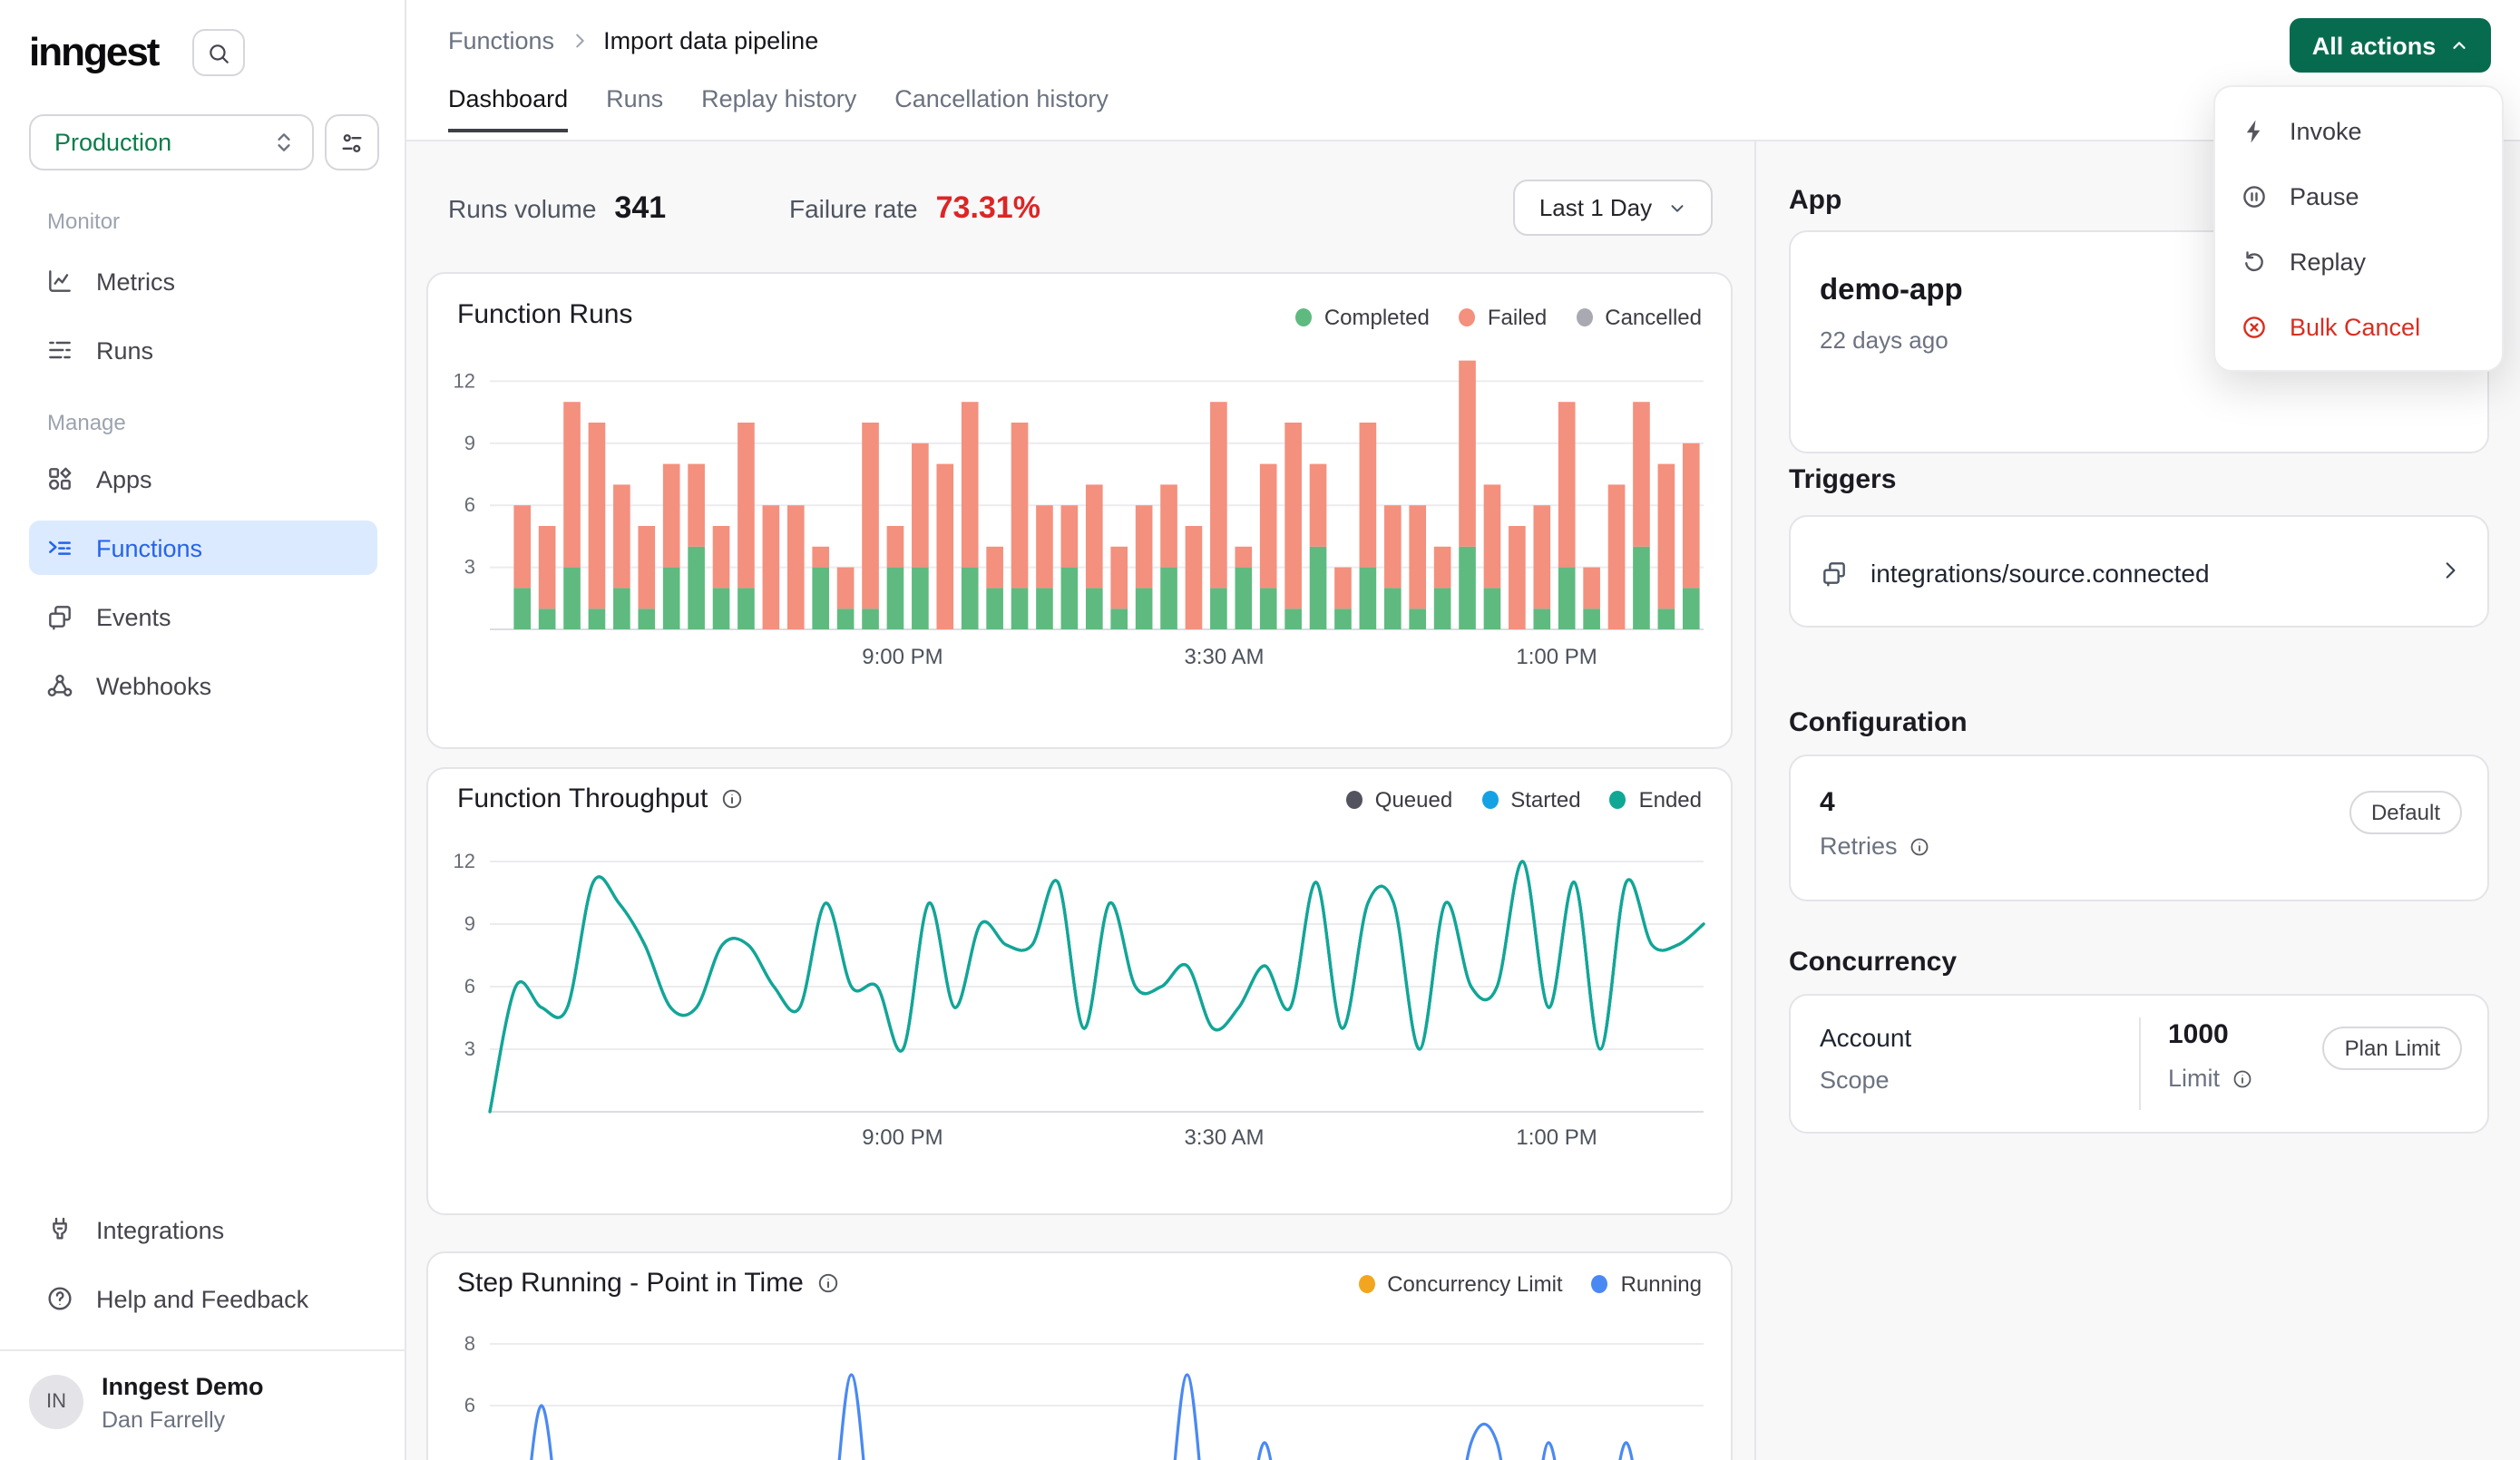  I want to click on svg-text: 8, so click(470, 1343).